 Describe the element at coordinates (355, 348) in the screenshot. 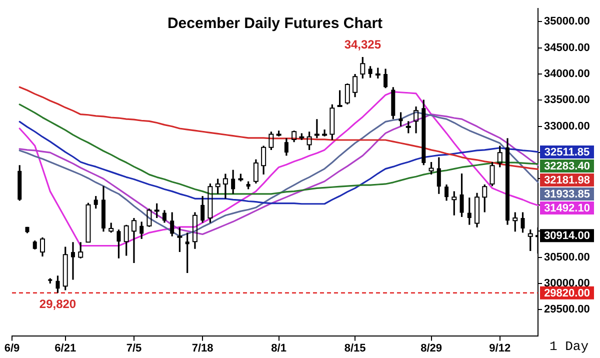

I see `x-tick-label: 8/15` at that location.